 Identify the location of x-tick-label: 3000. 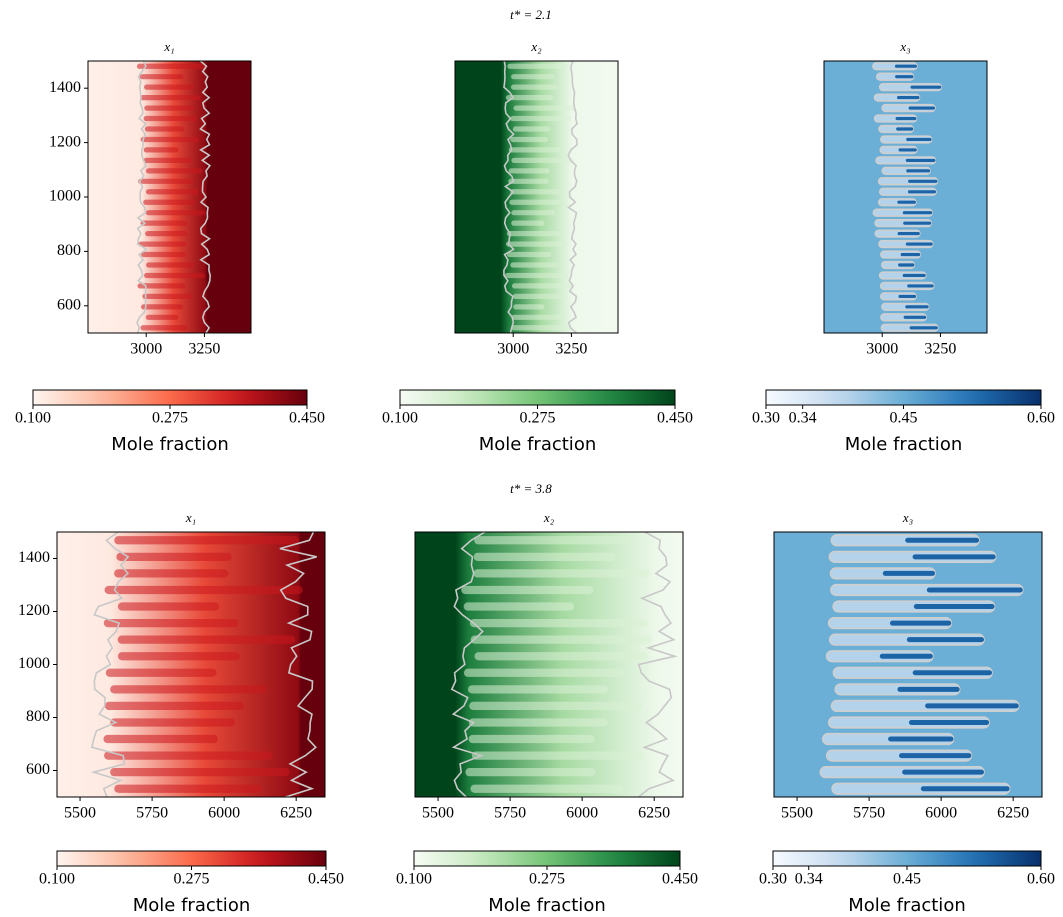
(882, 349).